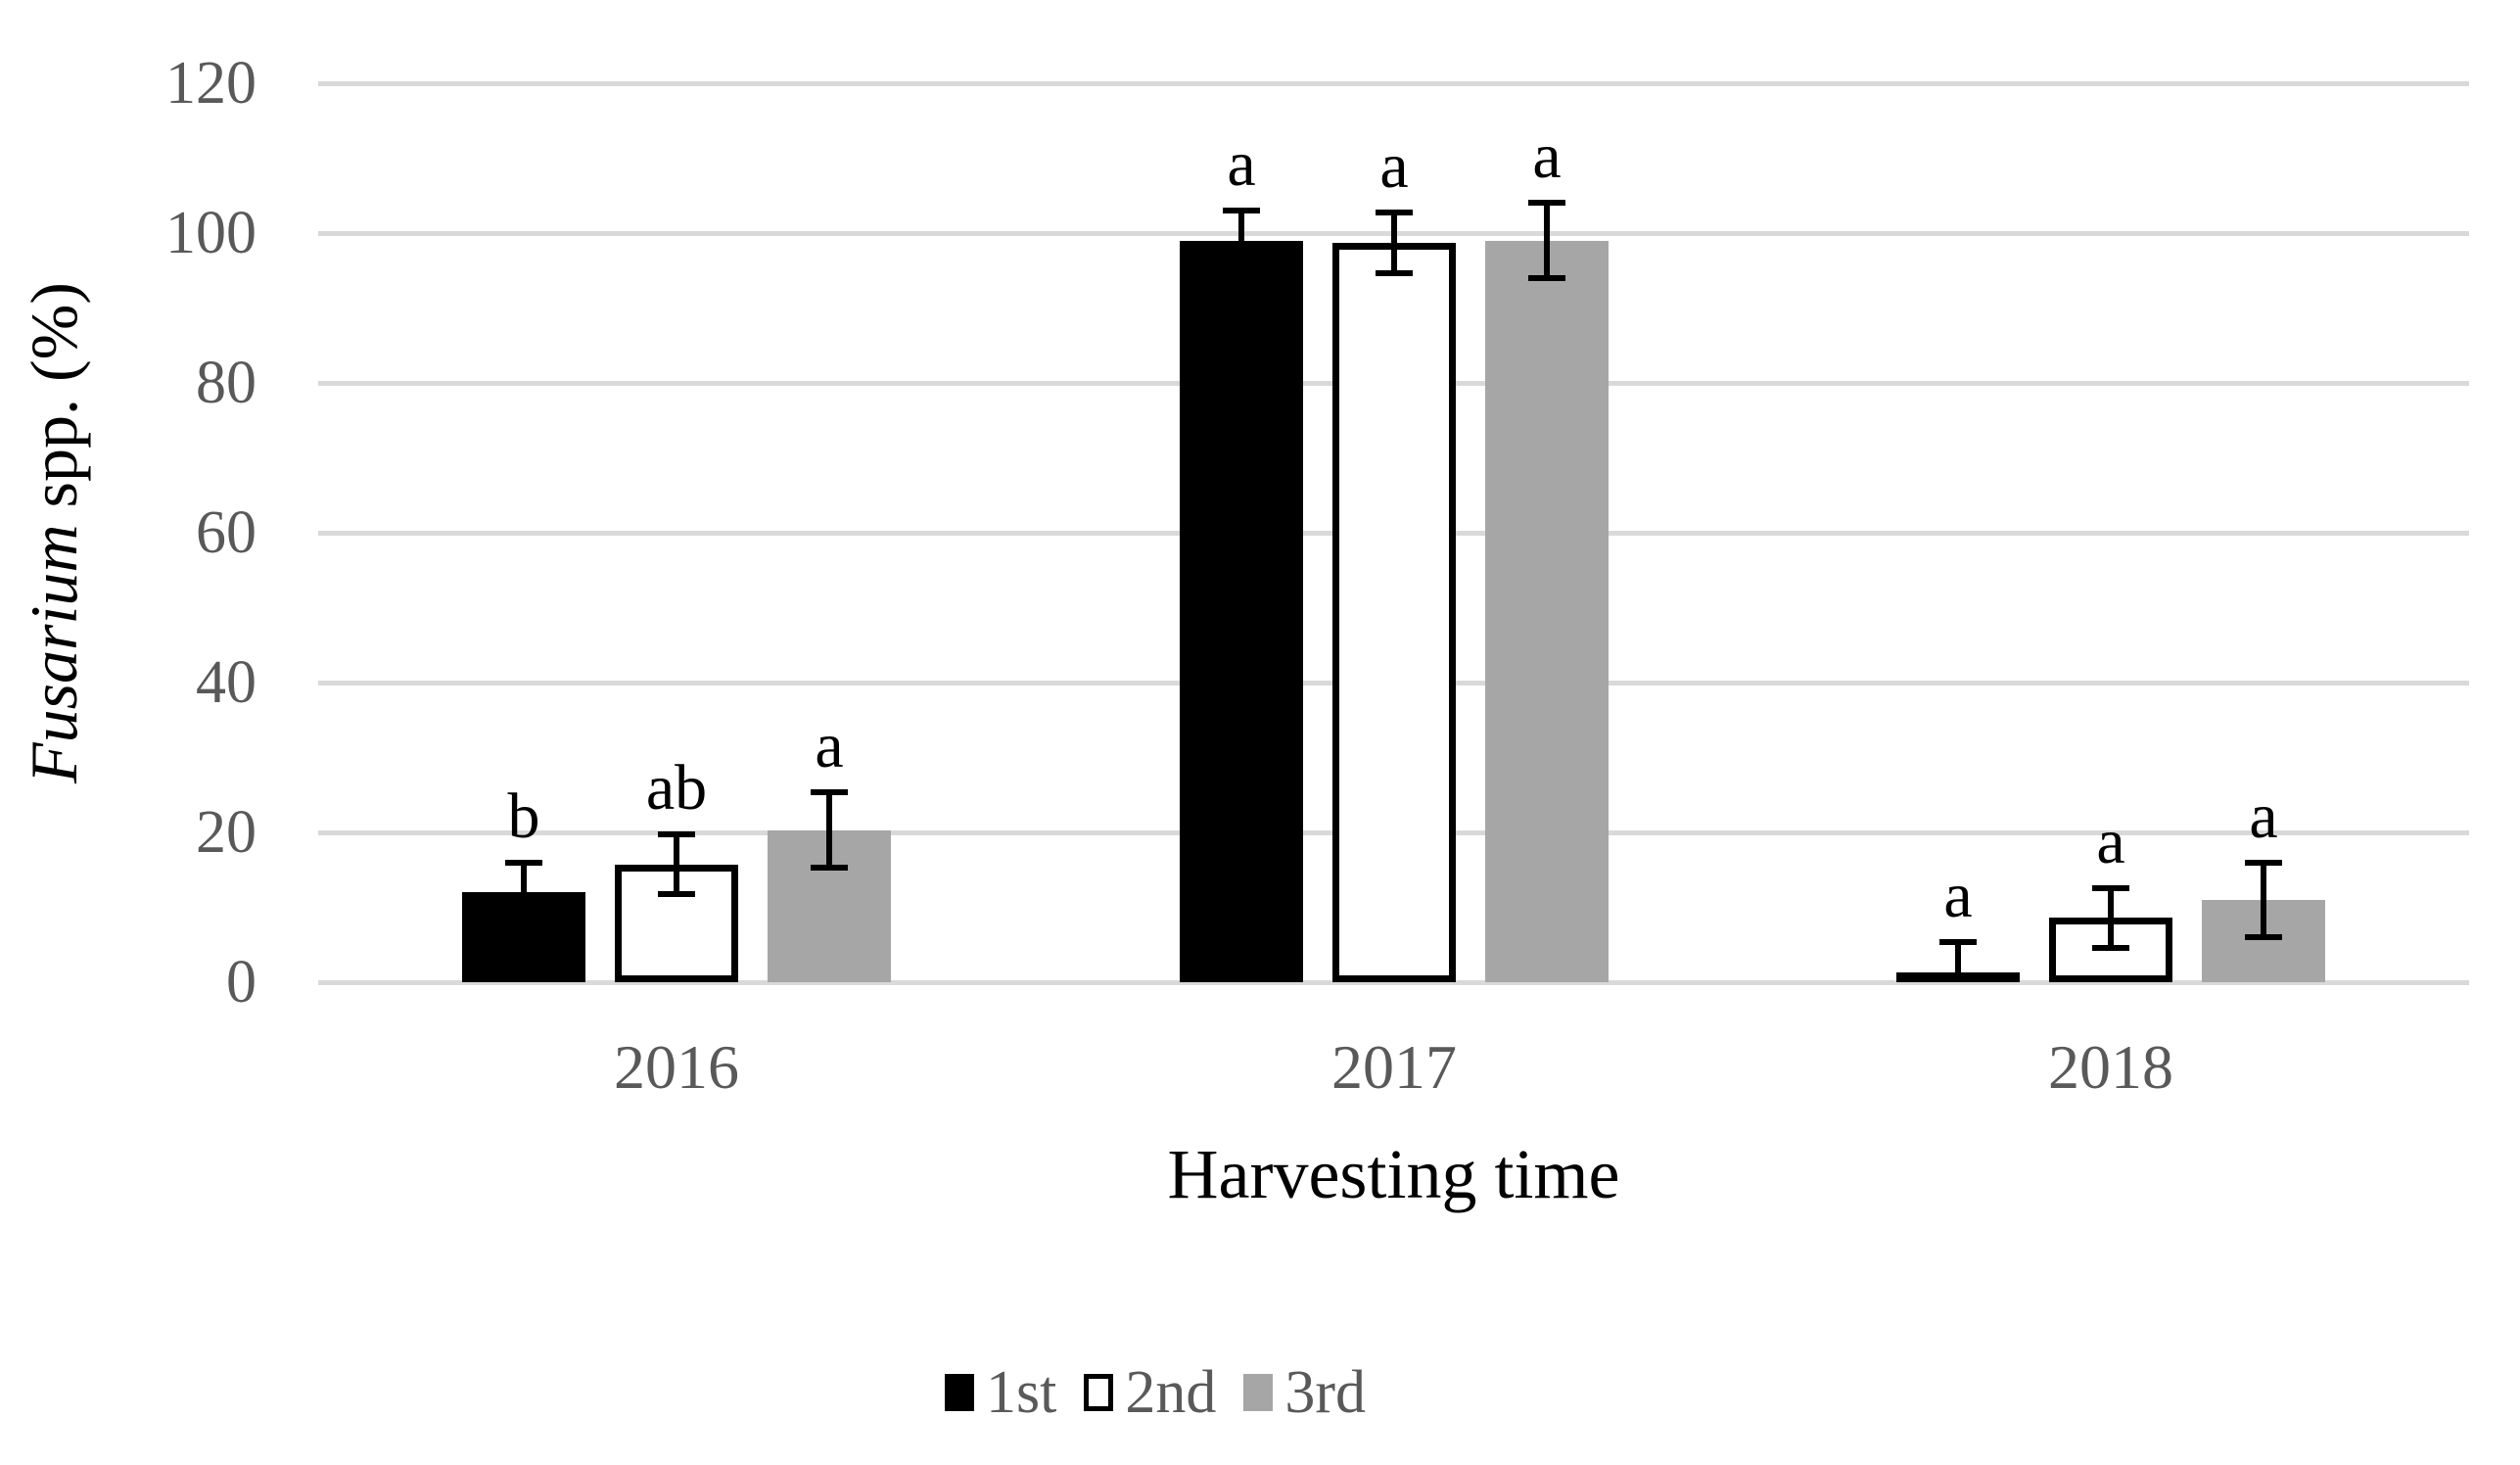 The height and width of the screenshot is (1465, 2520). I want to click on error-bar-line-2nd-2016, so click(676, 864).